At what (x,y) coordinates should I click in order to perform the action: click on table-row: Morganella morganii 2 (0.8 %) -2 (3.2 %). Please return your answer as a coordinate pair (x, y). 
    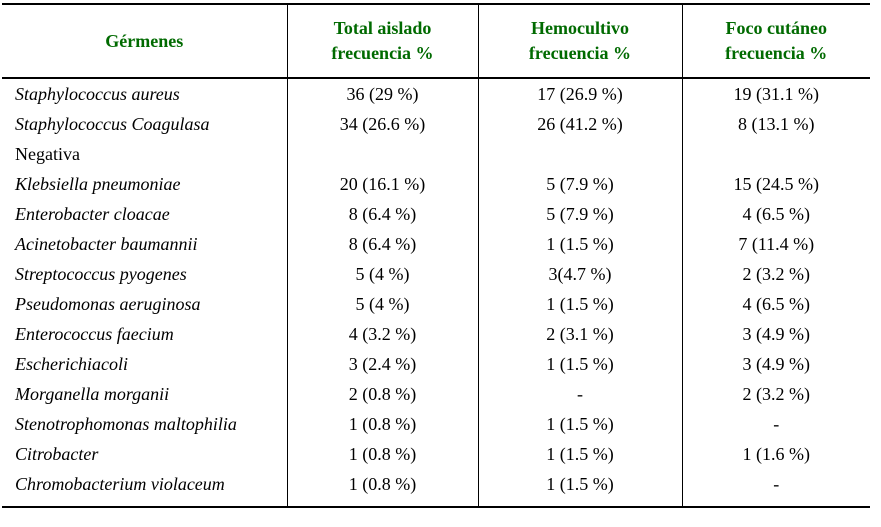
    Looking at the image, I should click on (436, 394).